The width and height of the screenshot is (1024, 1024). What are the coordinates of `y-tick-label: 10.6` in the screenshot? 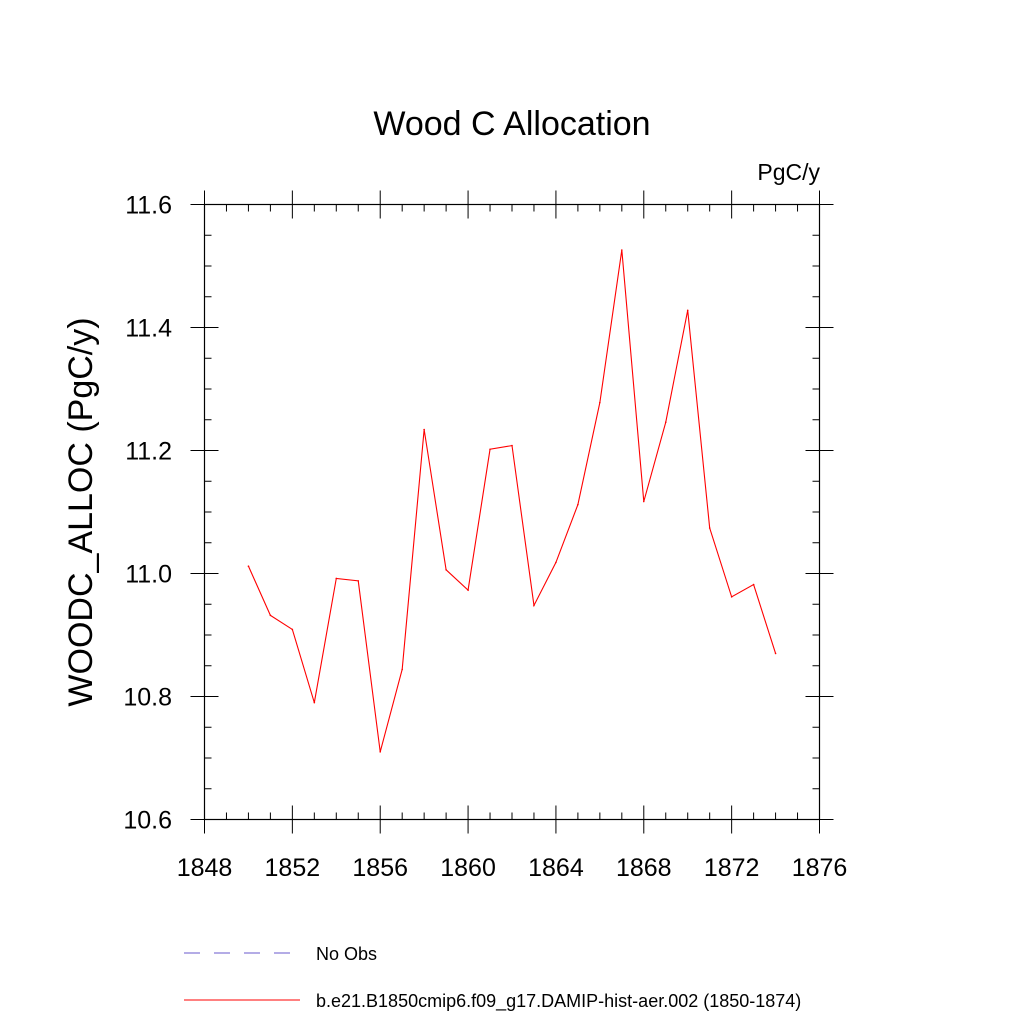 It's located at (147, 821).